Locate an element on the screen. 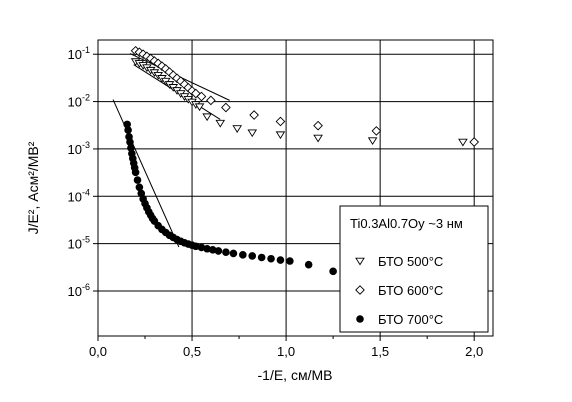 This screenshot has width=572, height=402. legend-label: БТО 600°C is located at coordinates (410, 290).